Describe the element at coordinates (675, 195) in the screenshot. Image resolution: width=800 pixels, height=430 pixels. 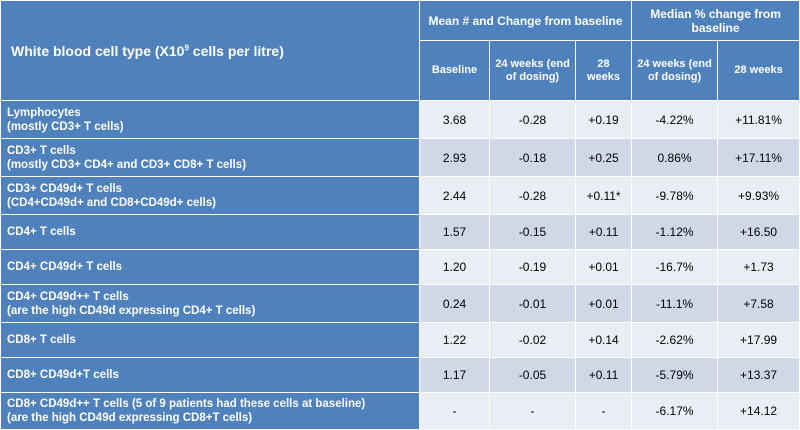
I see `median-24-weeks-value: -9.78%` at that location.